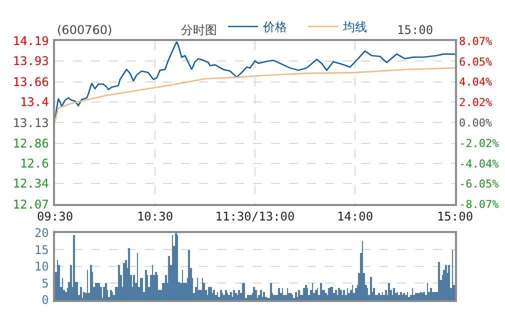 The image size is (505, 330). What do you see at coordinates (41, 249) in the screenshot?
I see `y-tick-label: 15` at bounding box center [41, 249].